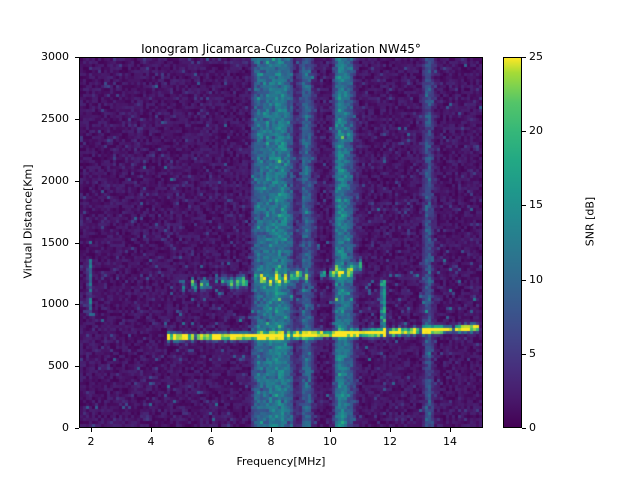 This screenshot has height=480, width=640. What do you see at coordinates (55, 303) in the screenshot?
I see `y-axis-tick-label: 1000` at bounding box center [55, 303].